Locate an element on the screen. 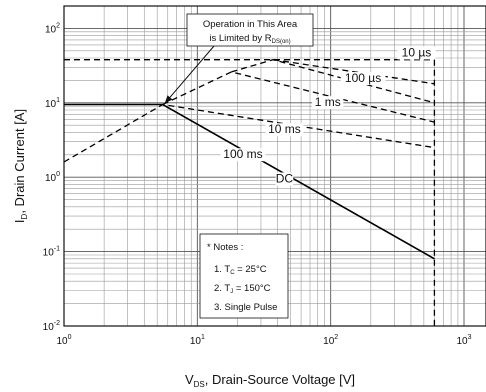 Image resolution: width=486 pixels, height=392 pixels. y-tick-exponent: -2 is located at coordinates (57, 323).